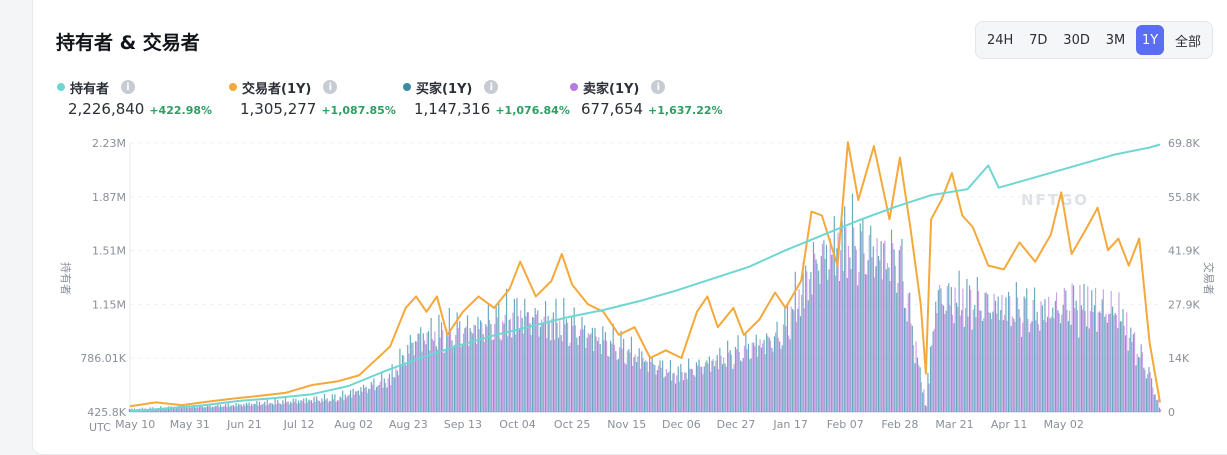 The height and width of the screenshot is (455, 1227). Describe the element at coordinates (1150, 40) in the screenshot. I see `range-1y-button: 1Y` at that location.